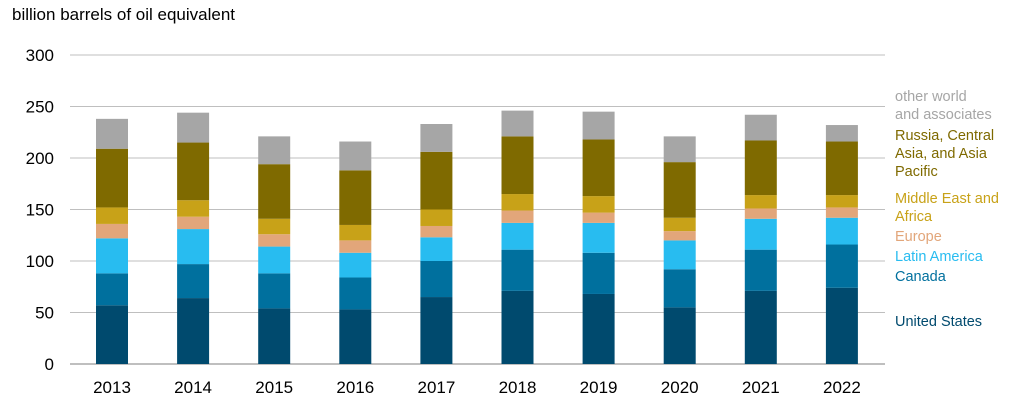  I want to click on bar-2019-canada, so click(598, 273).